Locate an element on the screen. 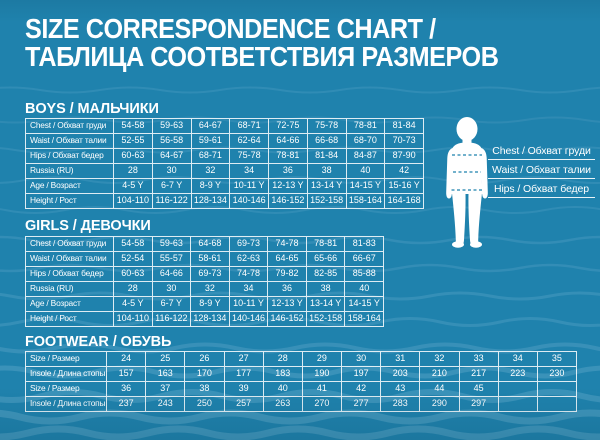  size-cell: 257 is located at coordinates (244, 404).